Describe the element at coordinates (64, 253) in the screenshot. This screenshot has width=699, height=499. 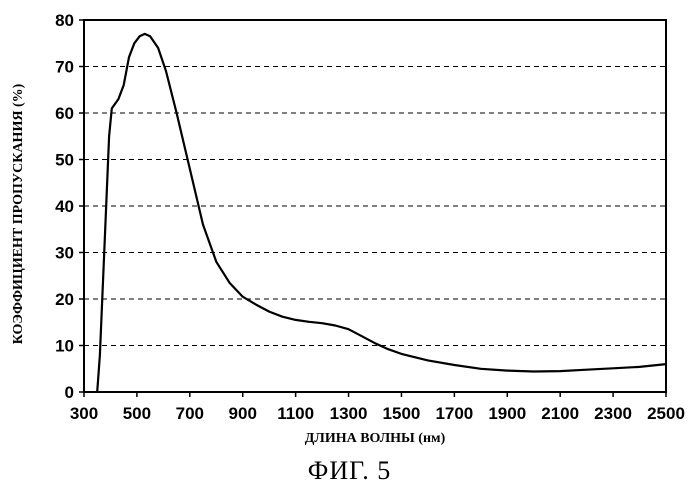
I see `y-tick-label: 30` at that location.